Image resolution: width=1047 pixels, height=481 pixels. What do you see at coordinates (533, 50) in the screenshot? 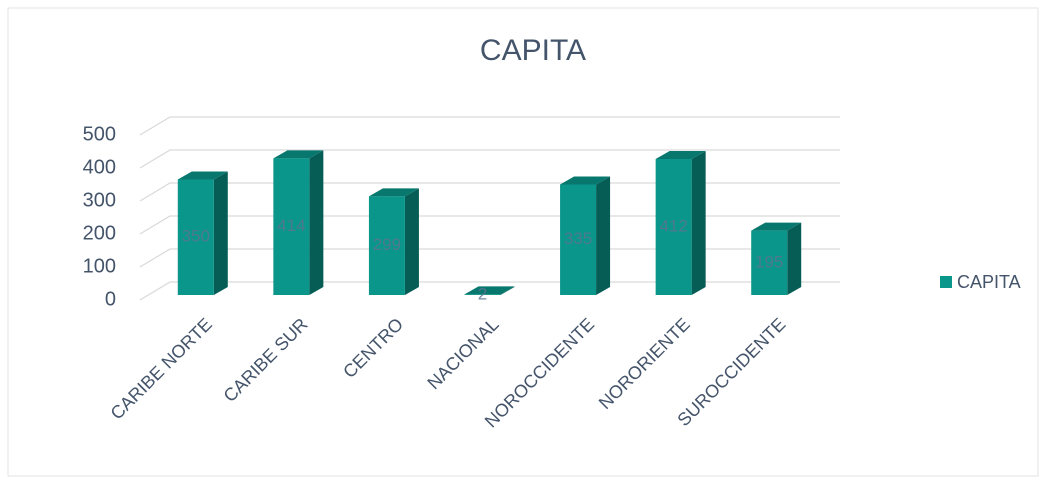
I see `chart-title: CAPITA` at bounding box center [533, 50].